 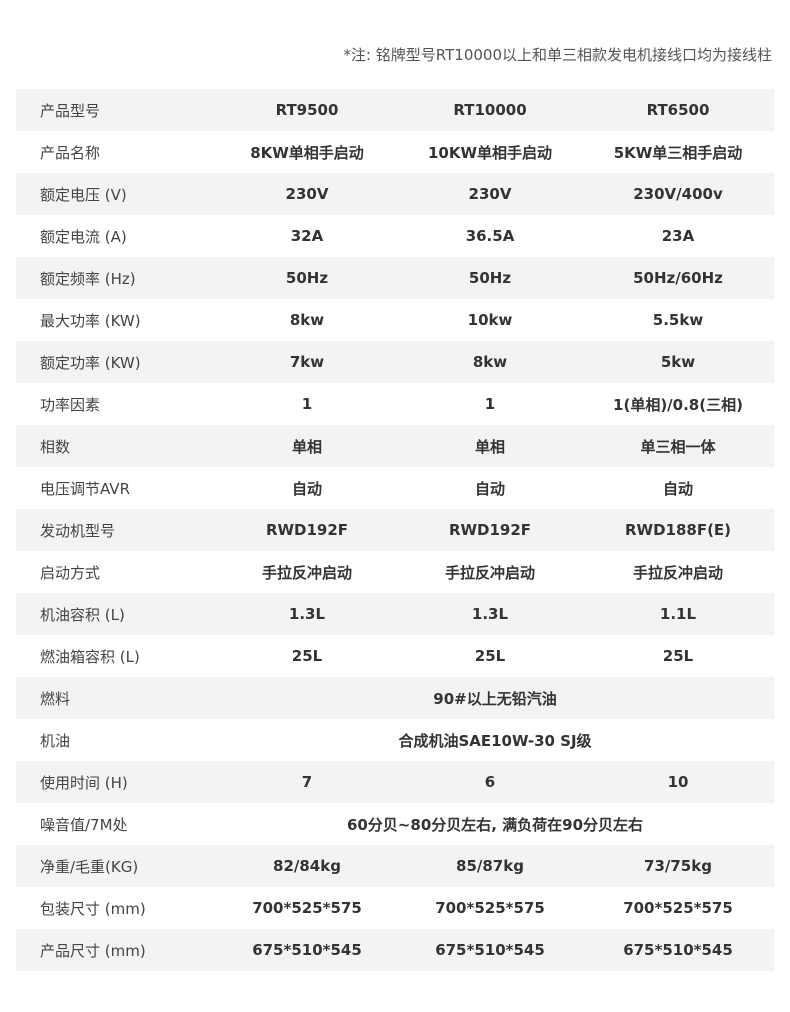 I want to click on table-row: 电压调节AVR 自动 自动 自动, so click(x=395, y=488).